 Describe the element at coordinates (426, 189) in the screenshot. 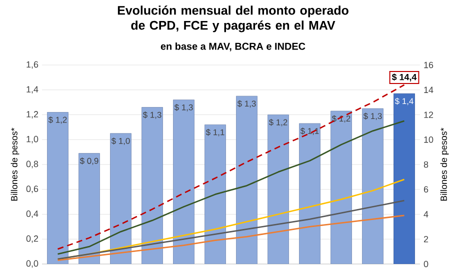

I see `y2-tick-label: 6` at that location.